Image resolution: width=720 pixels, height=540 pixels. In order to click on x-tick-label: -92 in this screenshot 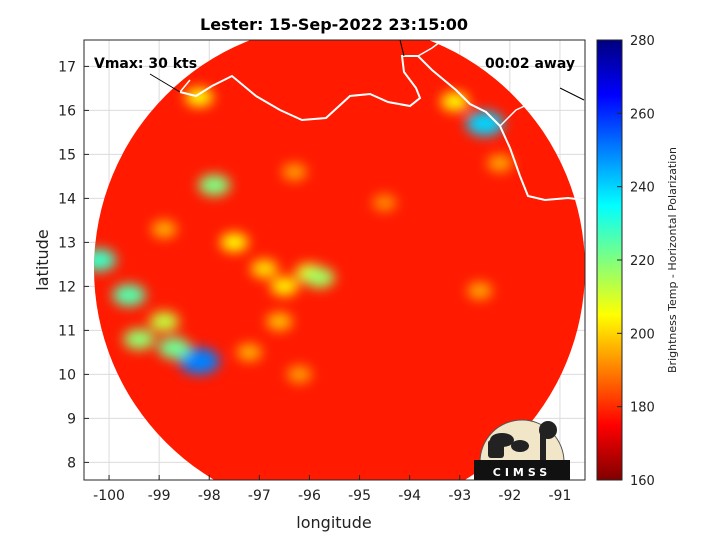, I will do `click(509, 496)`.